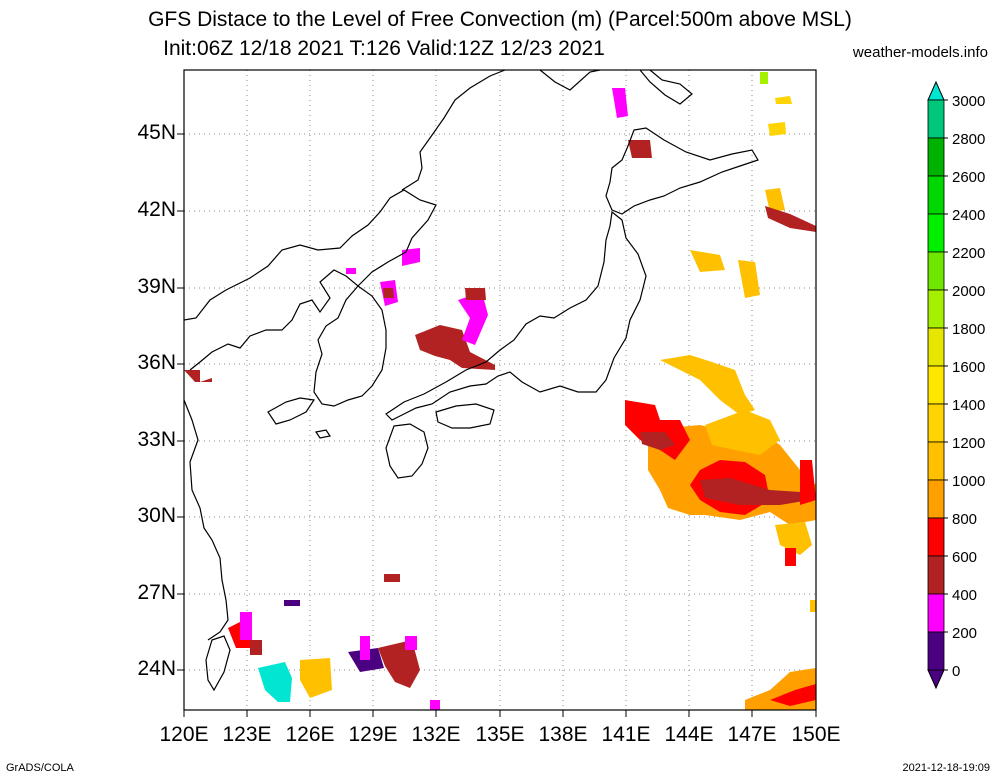 This screenshot has height=779, width=1000. What do you see at coordinates (707, 385) in the screenshot?
I see `patch-orange-ne3` at bounding box center [707, 385].